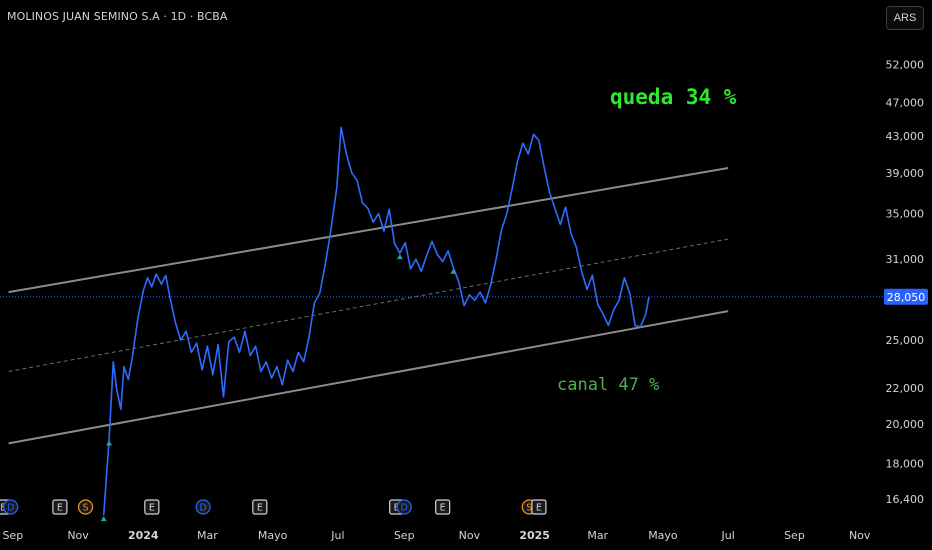 The height and width of the screenshot is (550, 932). Describe the element at coordinates (608, 385) in the screenshot. I see `annotation-canal: canal 47 %` at that location.